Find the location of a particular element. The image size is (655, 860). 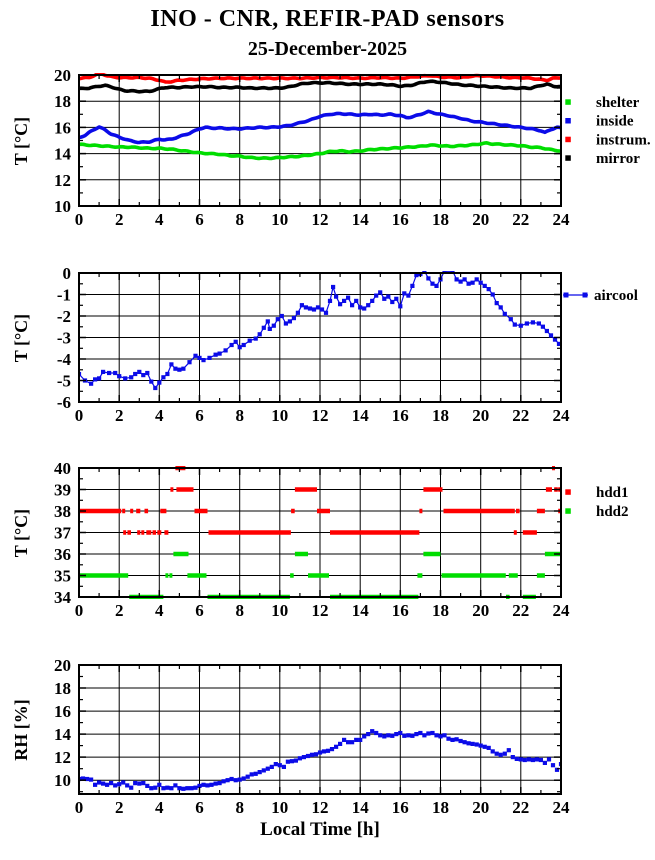

axis-text: instrum. is located at coordinates (623, 140).